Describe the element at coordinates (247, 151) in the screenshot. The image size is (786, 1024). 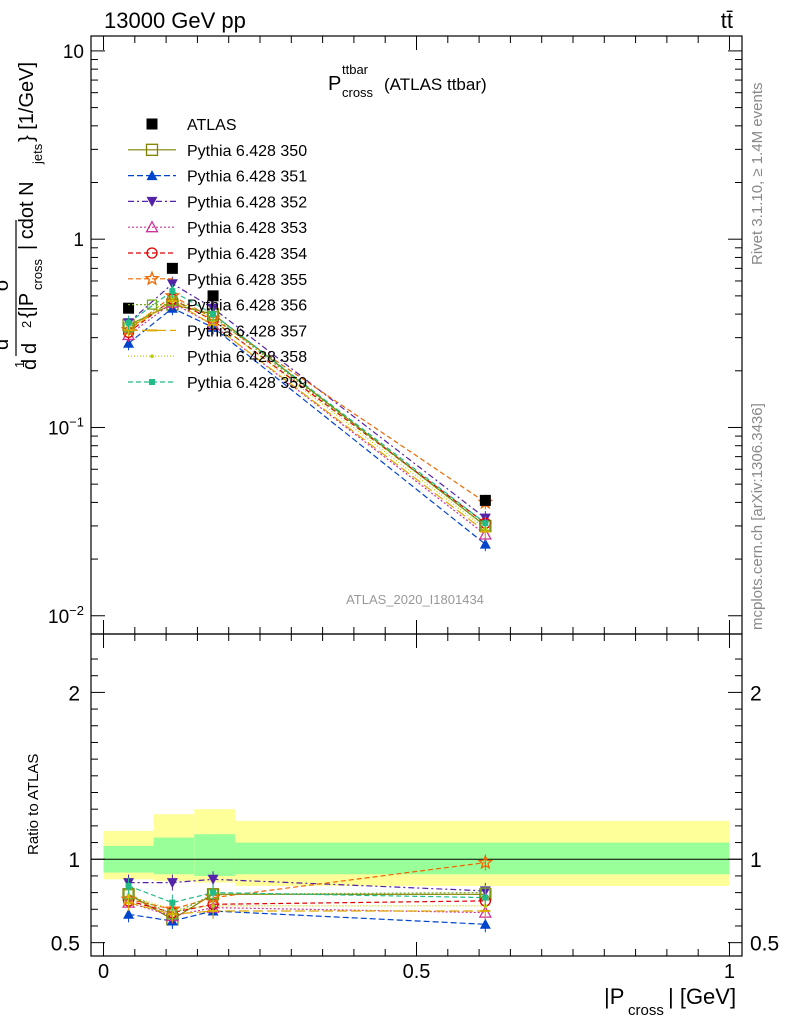
I see `legend-label: Pythia 6.428 350` at that location.